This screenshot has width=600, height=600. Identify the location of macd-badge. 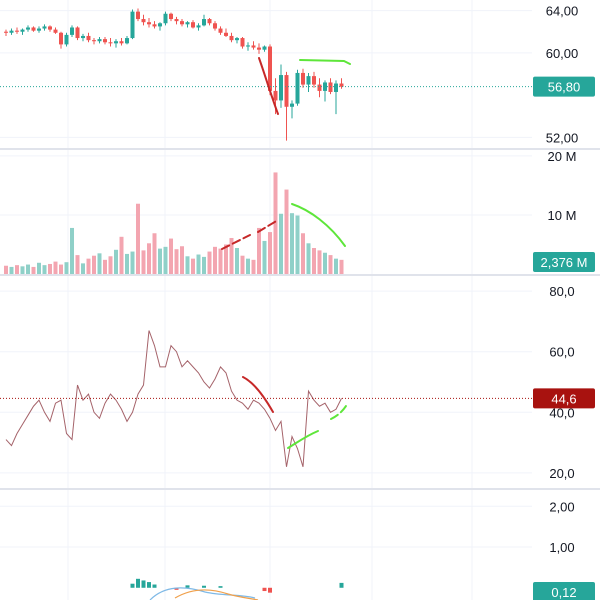
(564, 591).